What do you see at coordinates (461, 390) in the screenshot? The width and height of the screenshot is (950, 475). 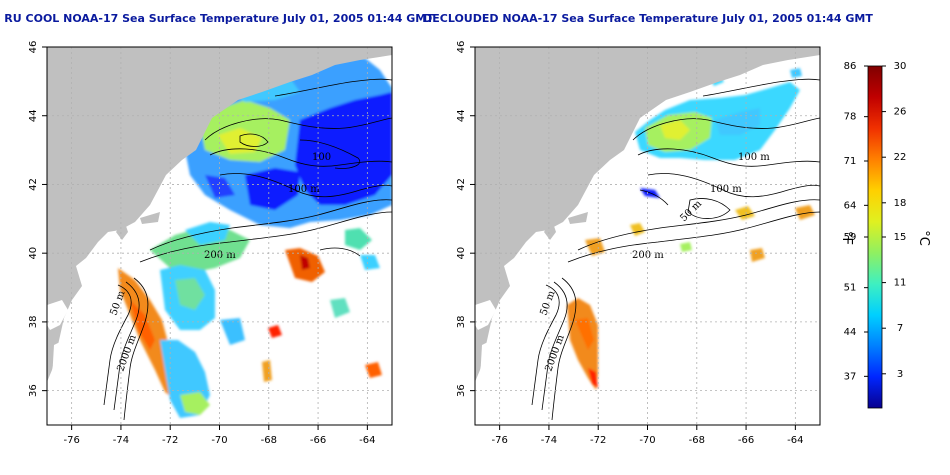 I see `right-map-lat-tick-label-0: 36` at bounding box center [461, 390].